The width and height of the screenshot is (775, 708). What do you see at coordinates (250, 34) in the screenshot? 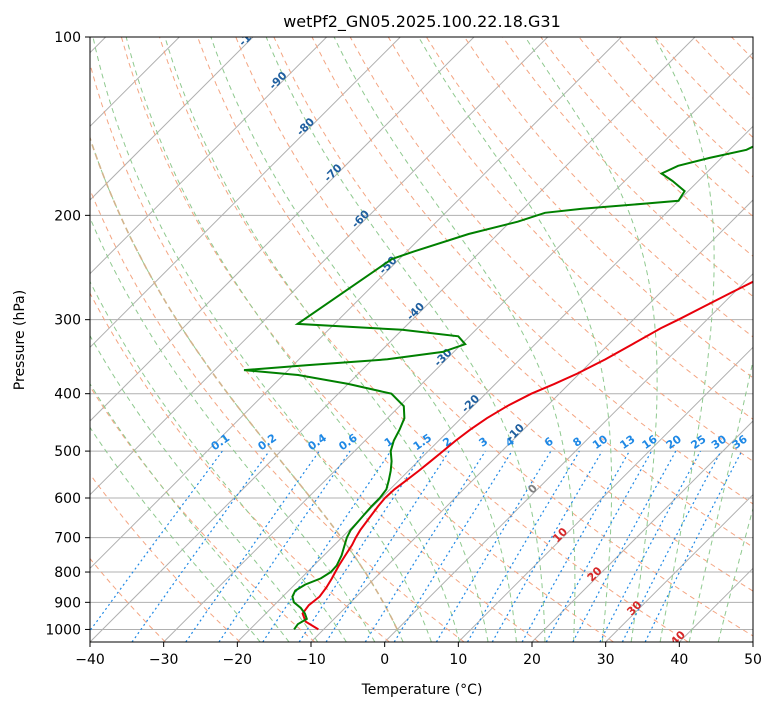
I see `dry-adiabat-label: -100` at bounding box center [250, 34].